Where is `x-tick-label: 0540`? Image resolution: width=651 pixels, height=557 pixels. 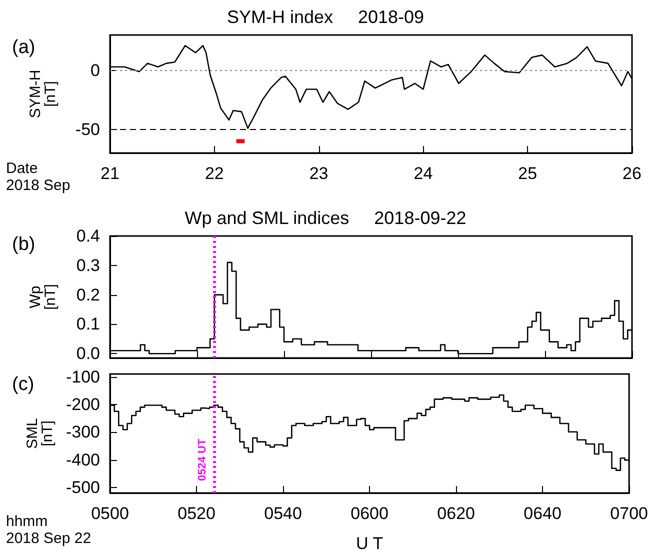 x-tick-label: 0540 is located at coordinates (283, 513).